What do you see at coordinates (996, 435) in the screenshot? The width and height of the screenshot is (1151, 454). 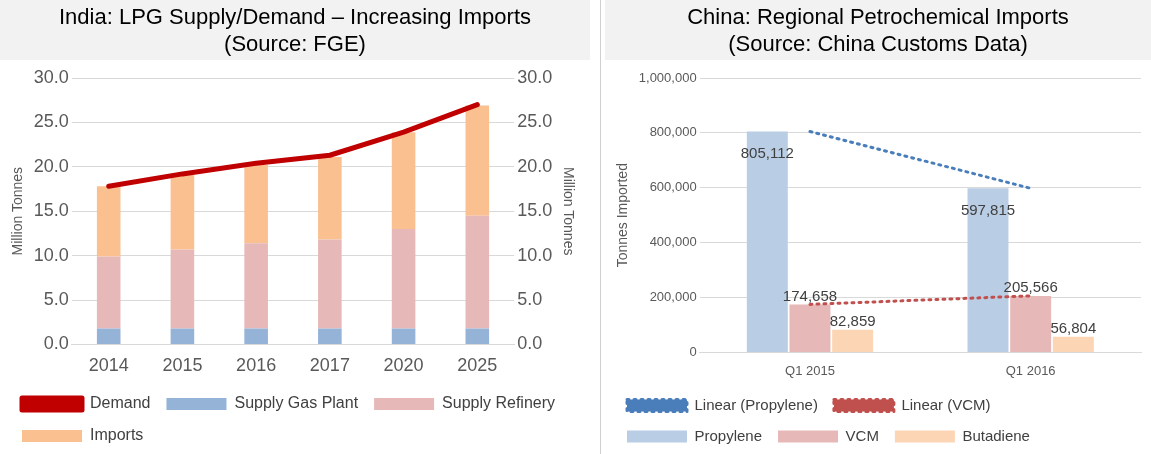 I see `legend-label: Butadiene` at bounding box center [996, 435].